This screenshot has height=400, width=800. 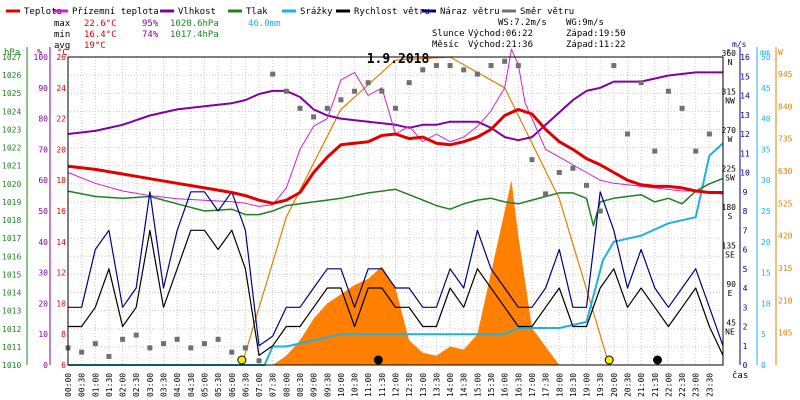 I want to click on solar-tick-label: 840, so click(x=785, y=106).